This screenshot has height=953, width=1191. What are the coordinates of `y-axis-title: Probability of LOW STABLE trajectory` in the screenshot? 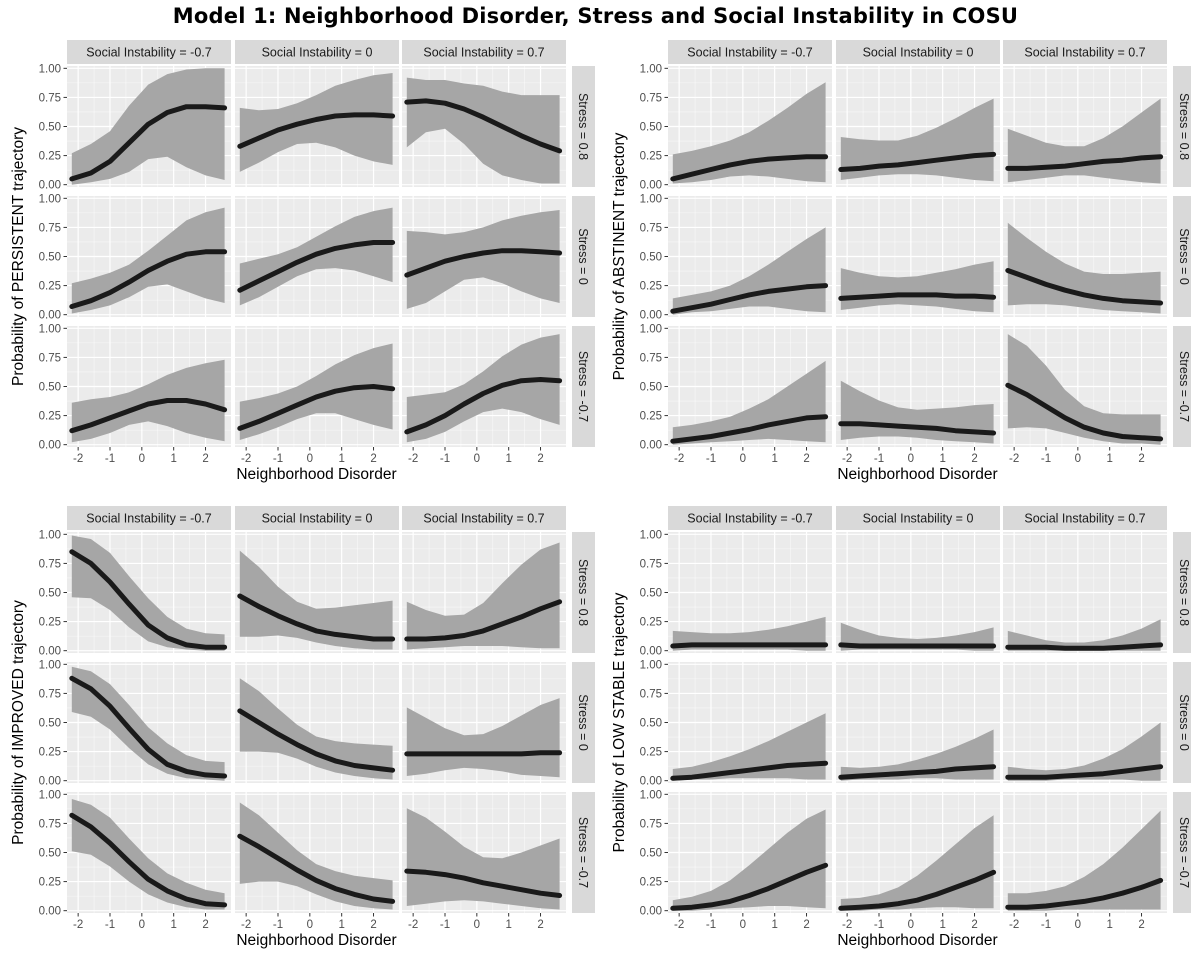 It's located at (619, 722).